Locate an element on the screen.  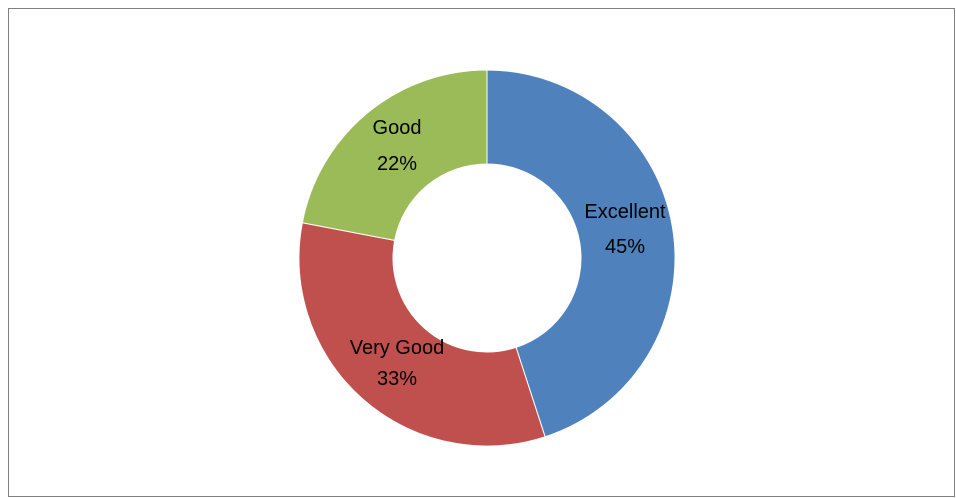
slice-good is located at coordinates (394, 155).